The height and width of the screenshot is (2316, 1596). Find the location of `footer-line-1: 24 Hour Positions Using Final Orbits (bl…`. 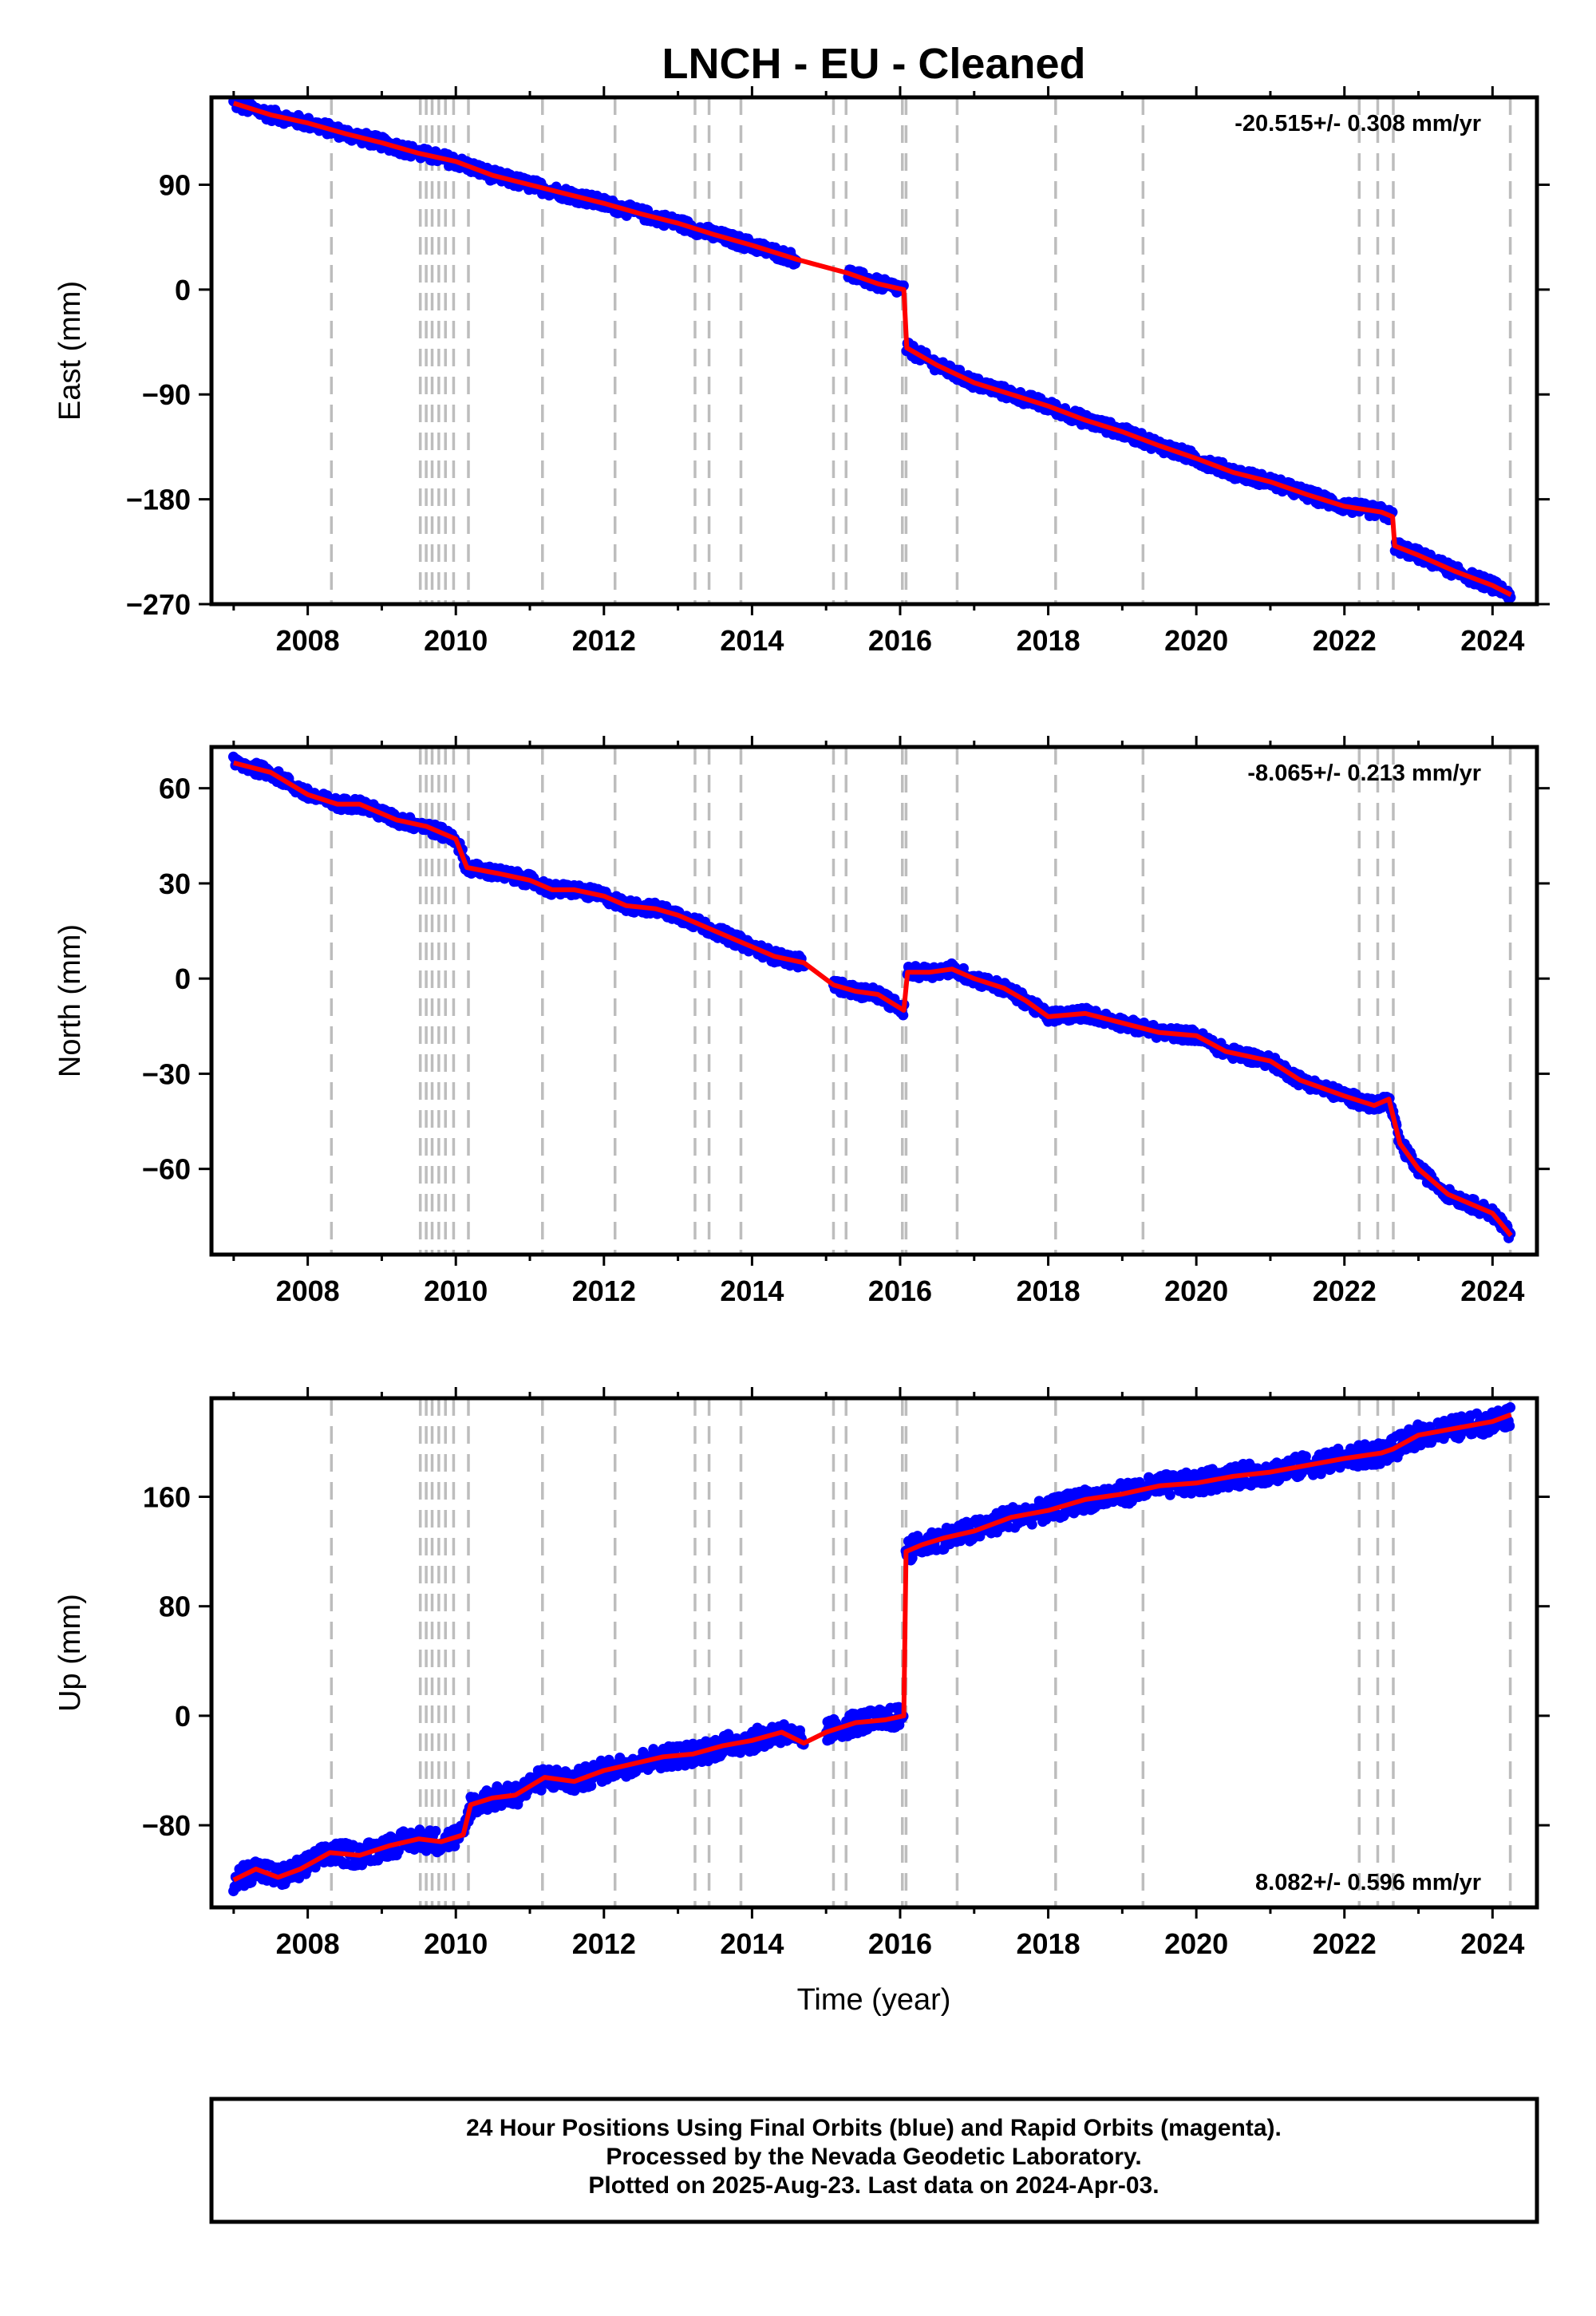

footer-line-1: 24 Hour Positions Using Final Orbits (bl… is located at coordinates (874, 2128).